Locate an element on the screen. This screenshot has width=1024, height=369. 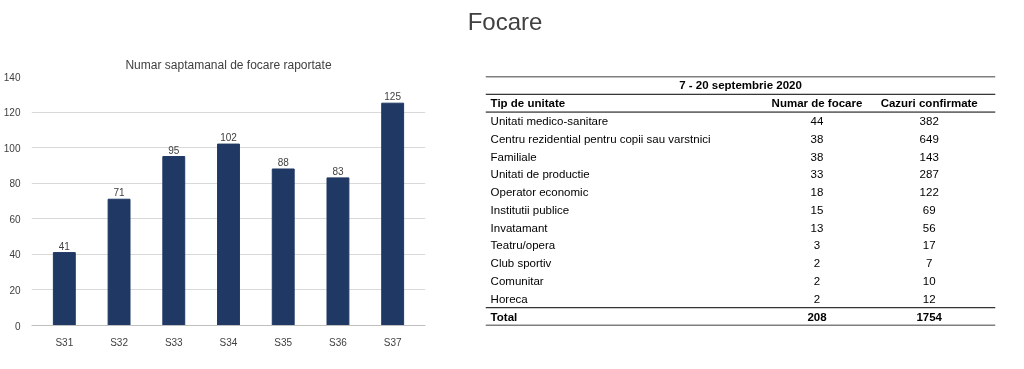
data-label: 382 is located at coordinates (929, 120).